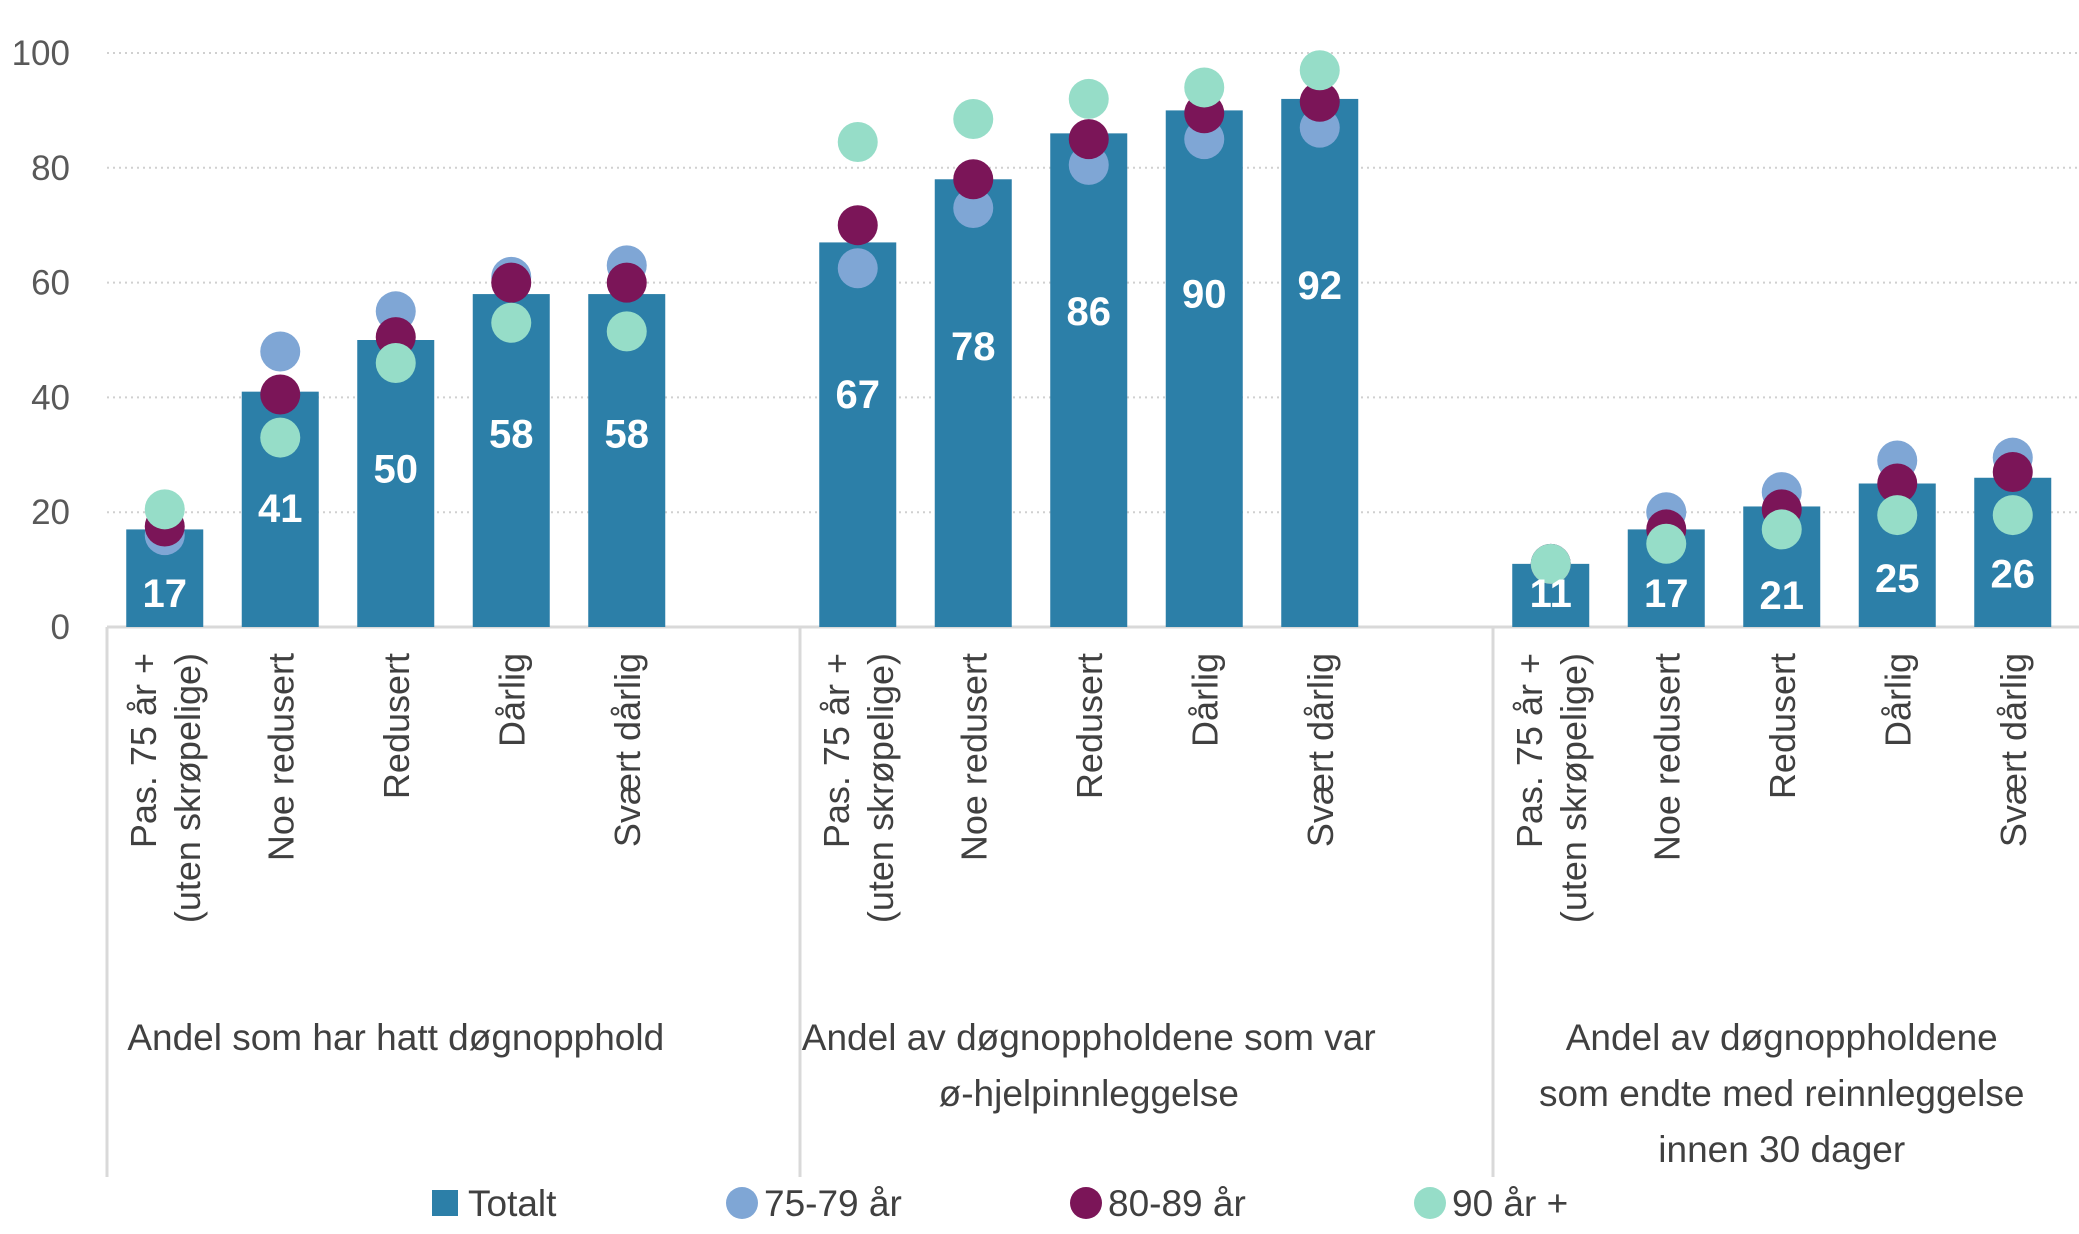 Image resolution: width=2079 pixels, height=1234 pixels. Describe the element at coordinates (396, 470) in the screenshot. I see `data-label: 50` at that location.